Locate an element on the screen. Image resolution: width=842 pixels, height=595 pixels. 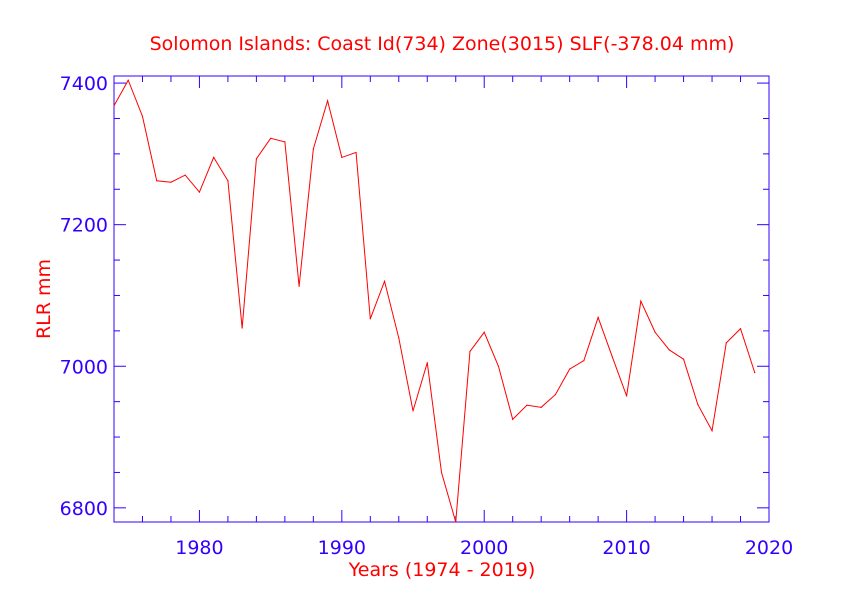
x-tick-label: 1990 is located at coordinates (342, 548).